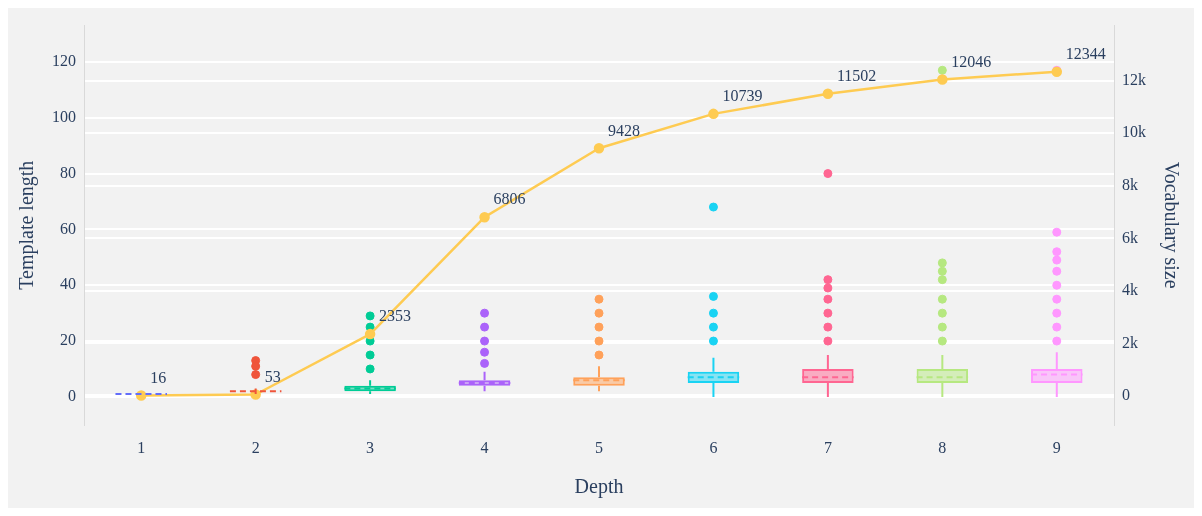  What do you see at coordinates (942, 447) in the screenshot?
I see `x-tick-label: 8` at bounding box center [942, 447].